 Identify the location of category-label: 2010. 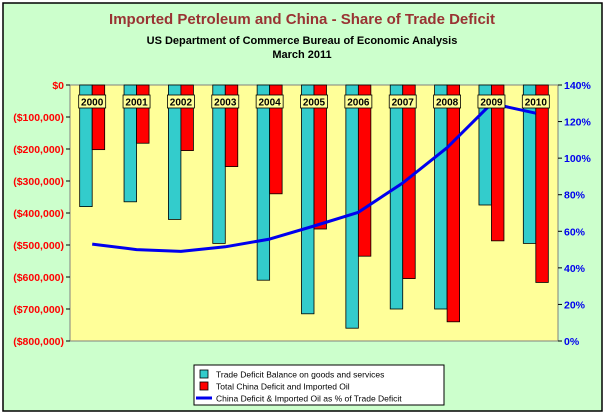
(536, 103).